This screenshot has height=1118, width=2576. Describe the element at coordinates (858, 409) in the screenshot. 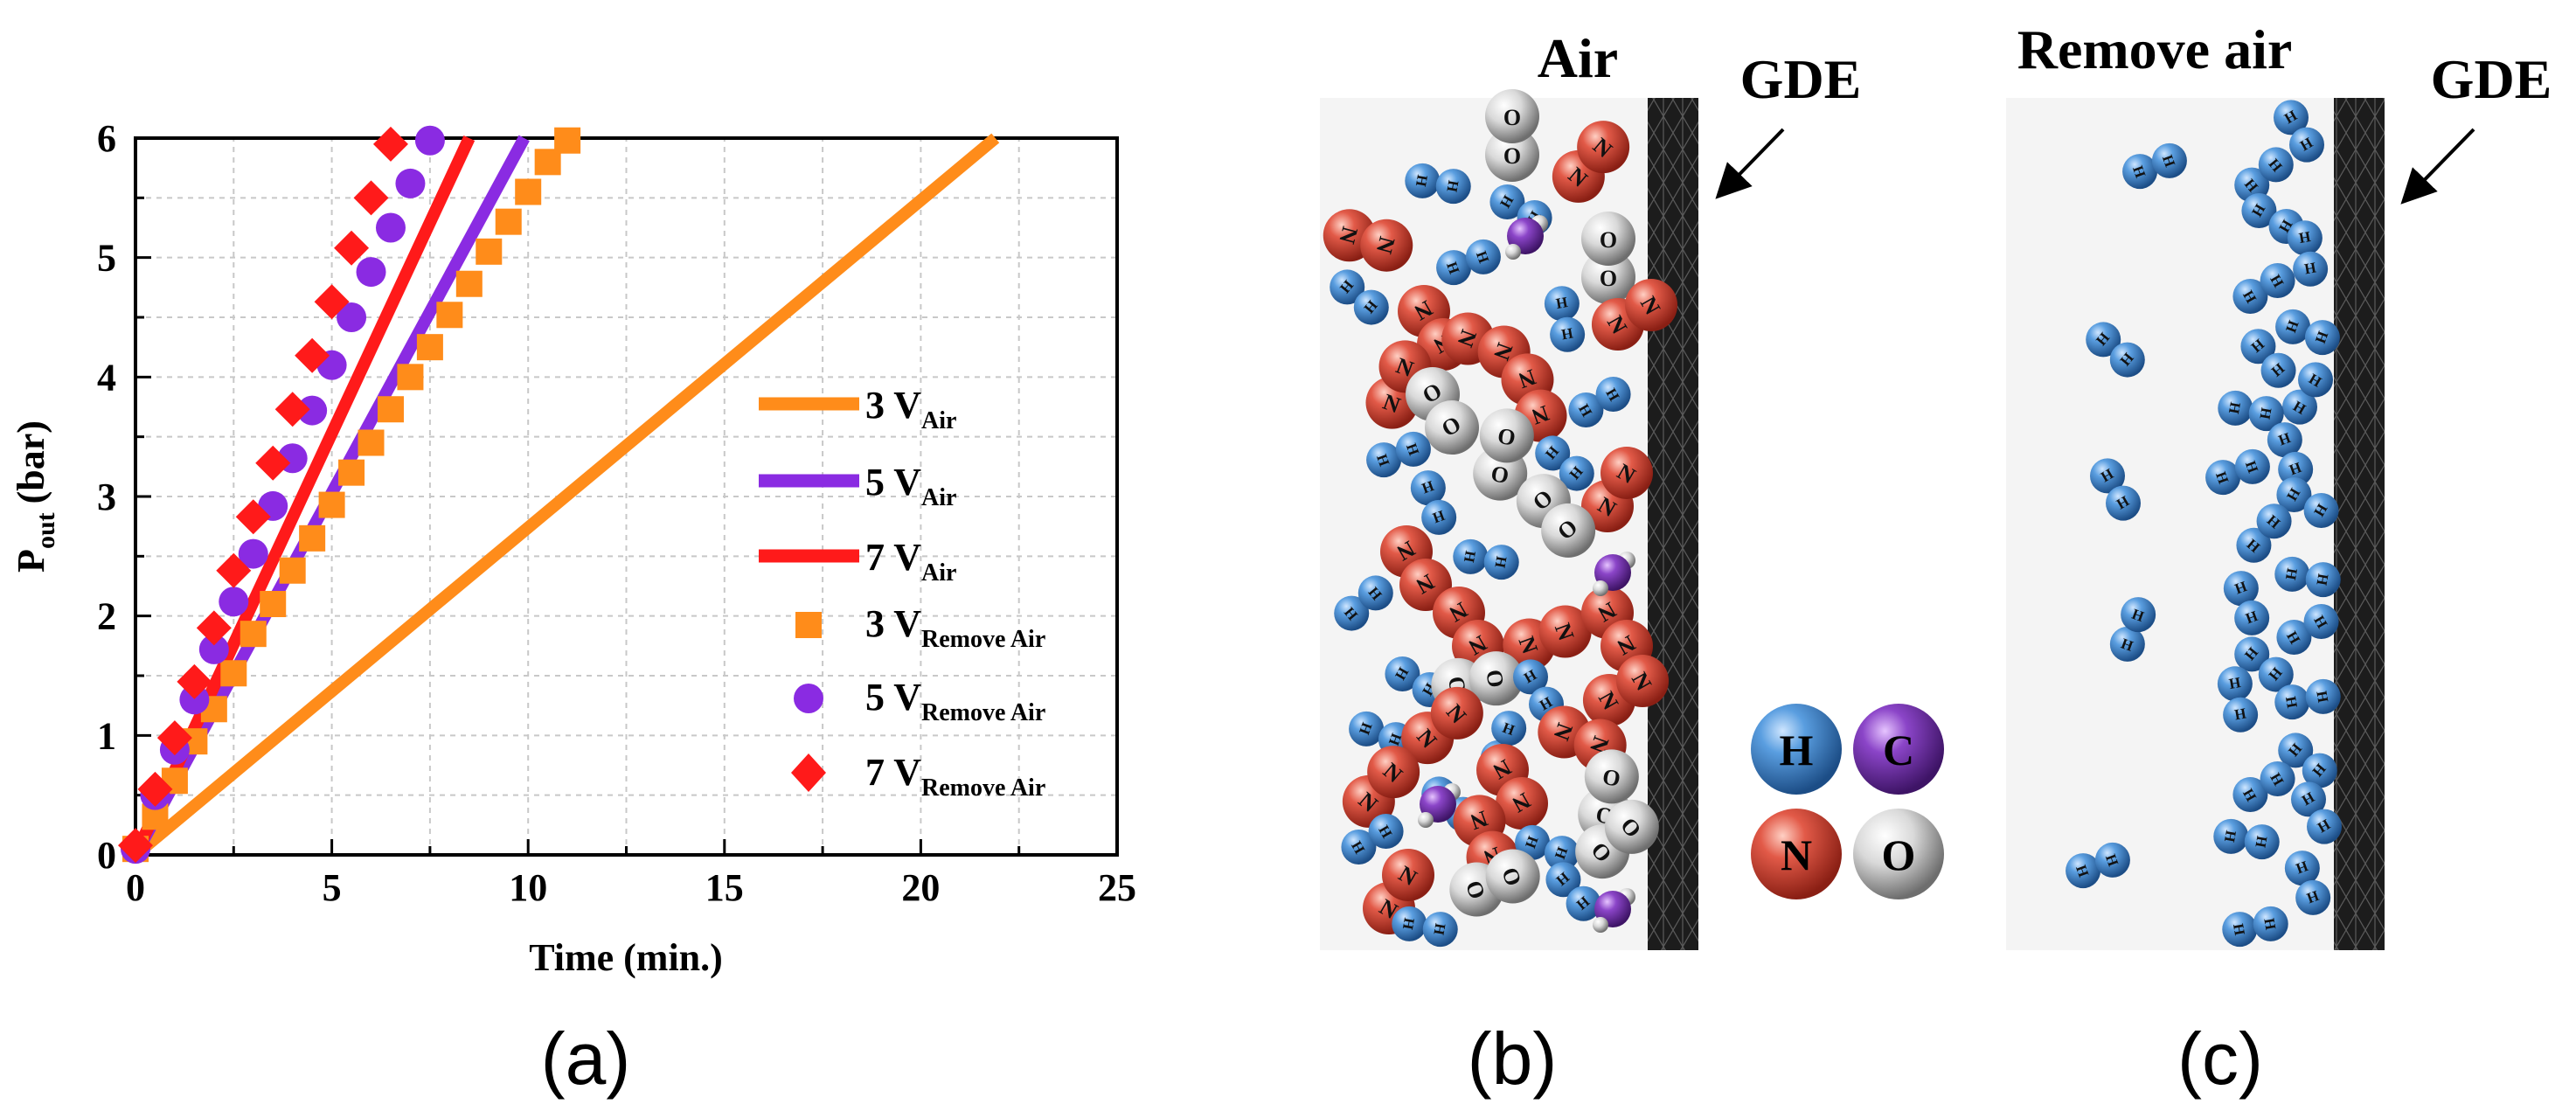

I see `legend-entry-3v-air: 3 VAir` at that location.